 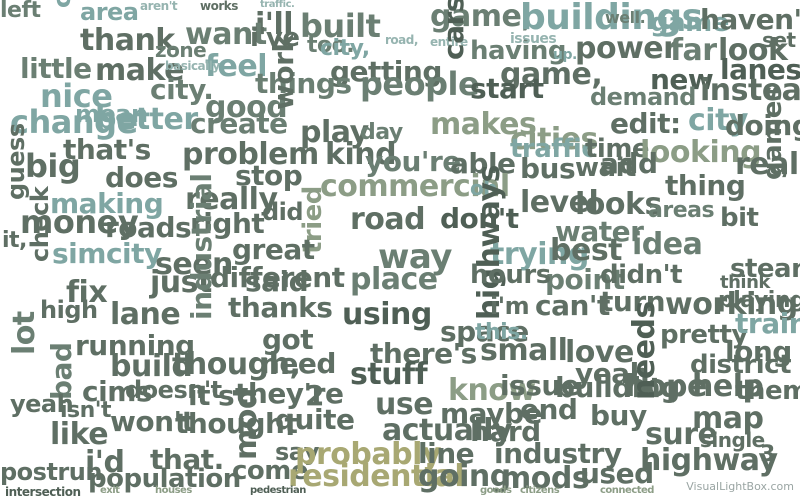 I want to click on cloud-word: building, so click(x=617, y=387).